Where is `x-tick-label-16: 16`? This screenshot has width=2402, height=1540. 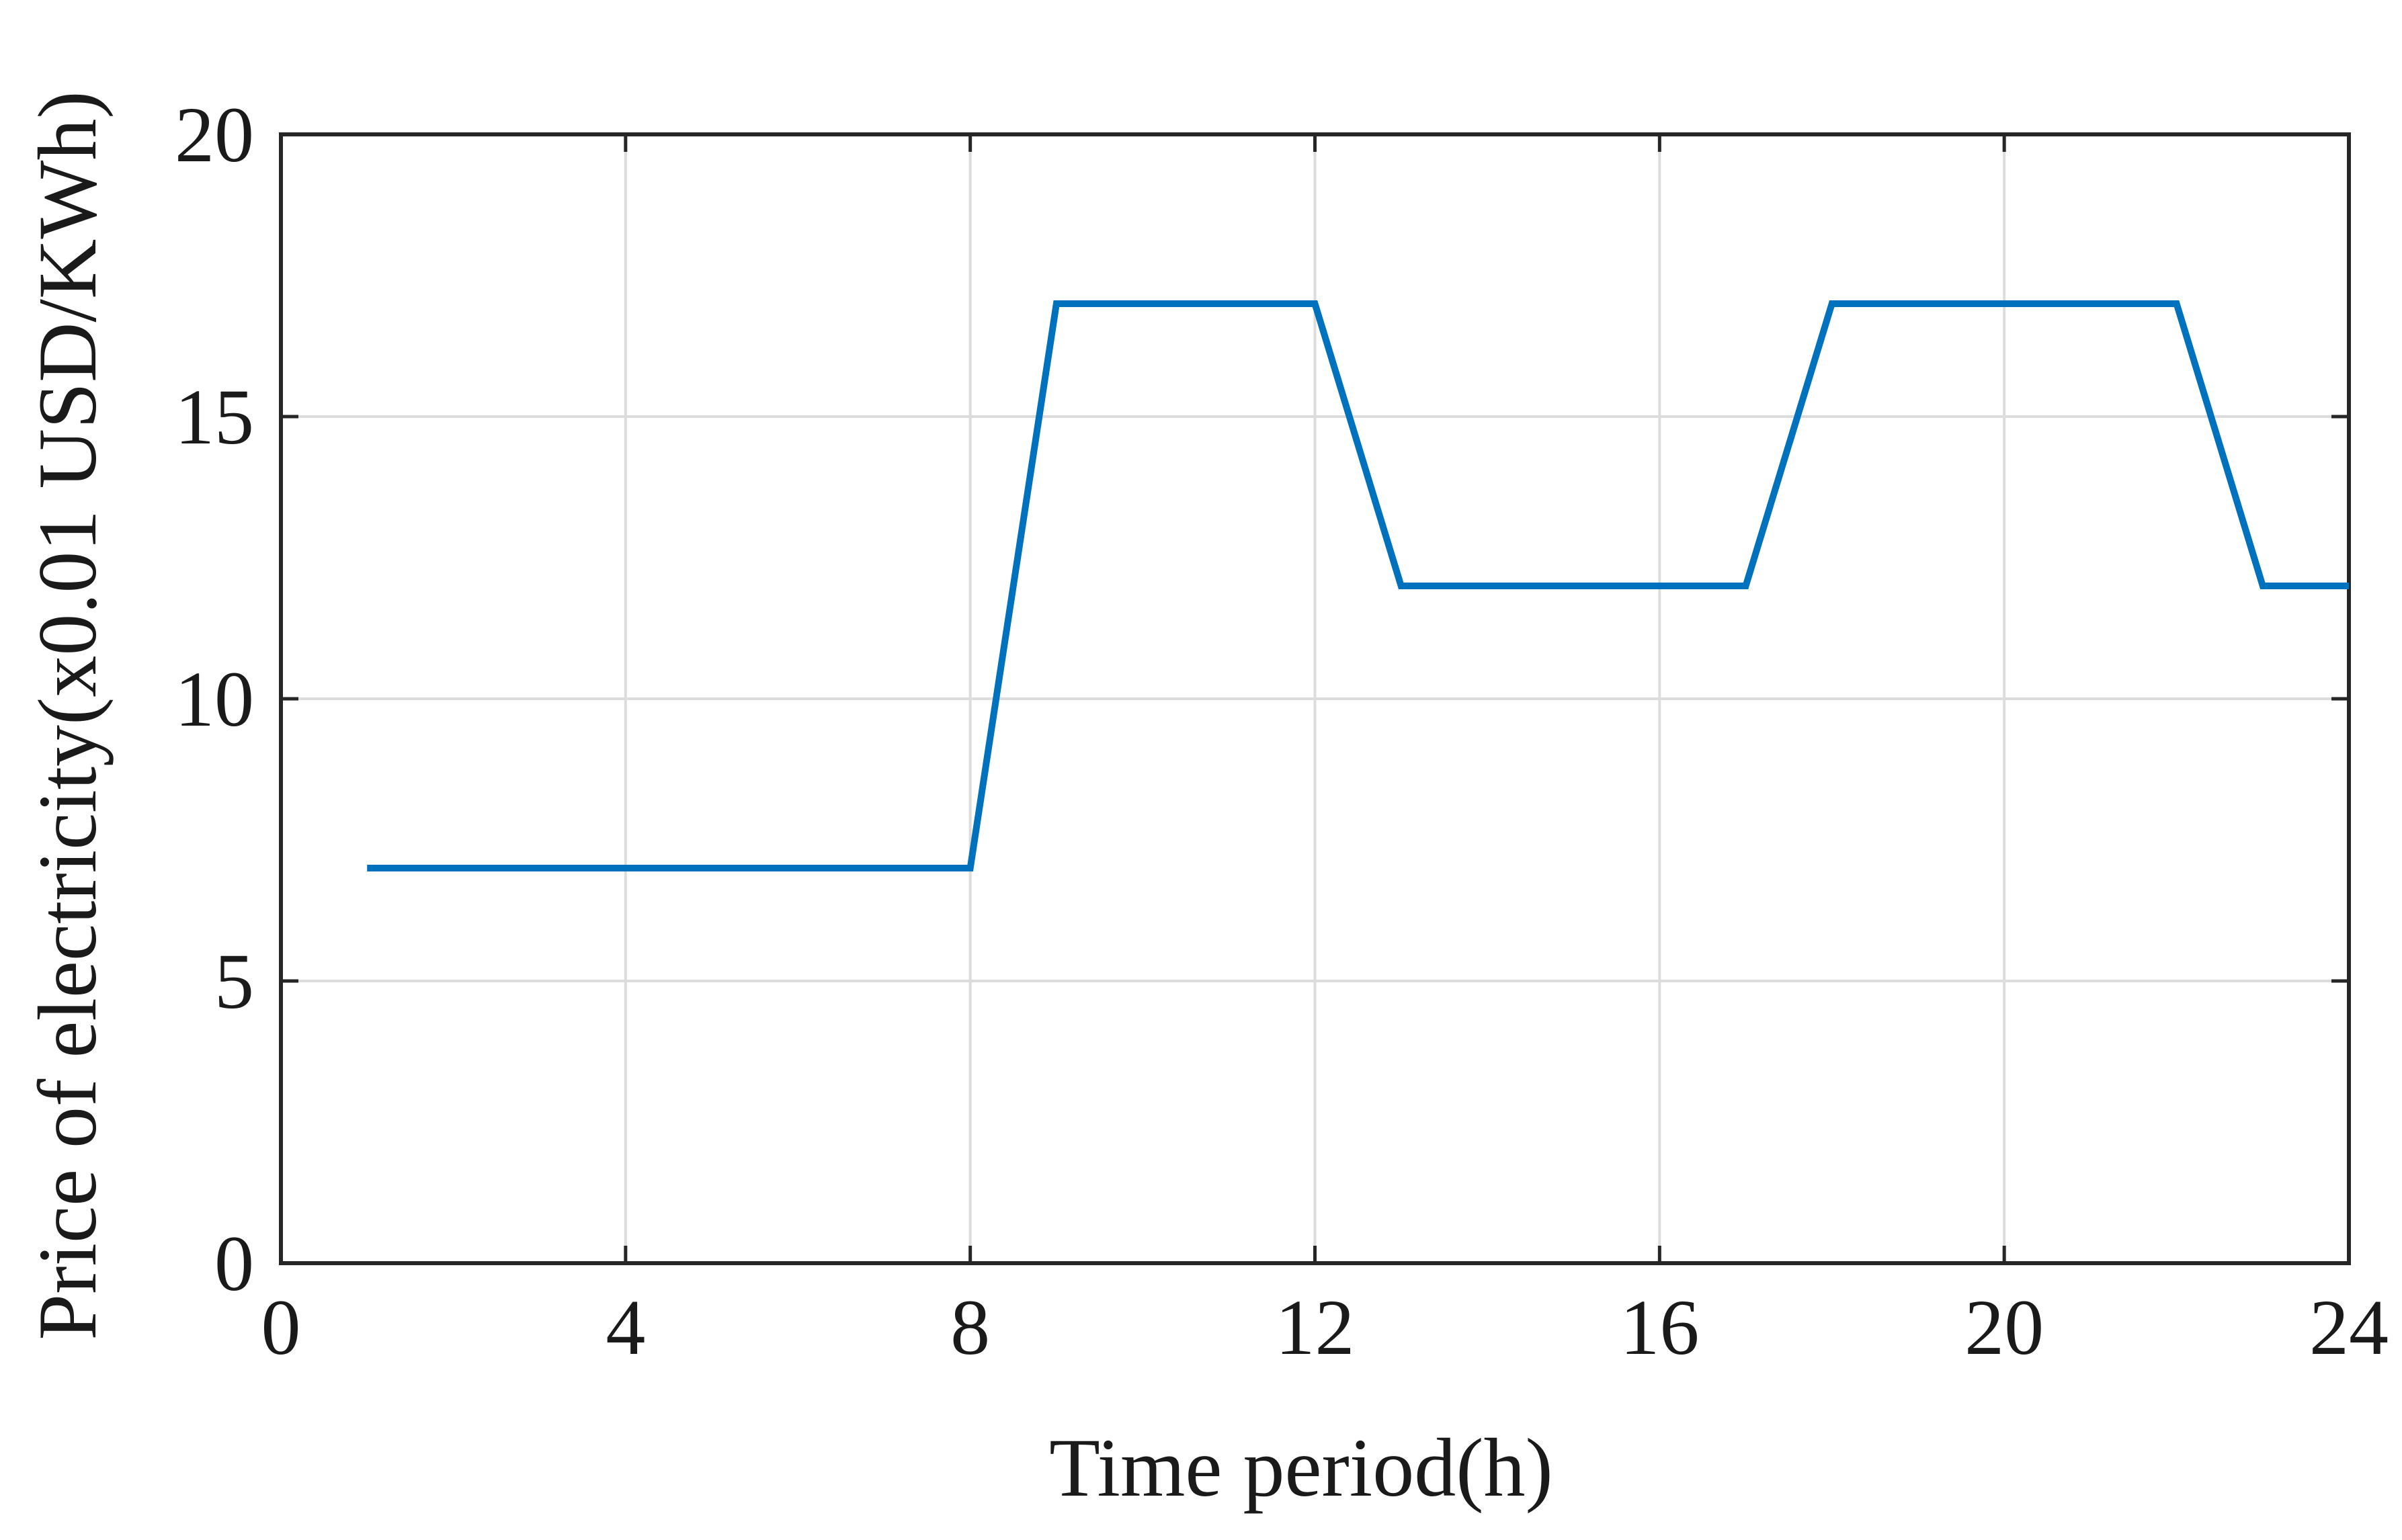
x-tick-label-16: 16 is located at coordinates (1659, 1327).